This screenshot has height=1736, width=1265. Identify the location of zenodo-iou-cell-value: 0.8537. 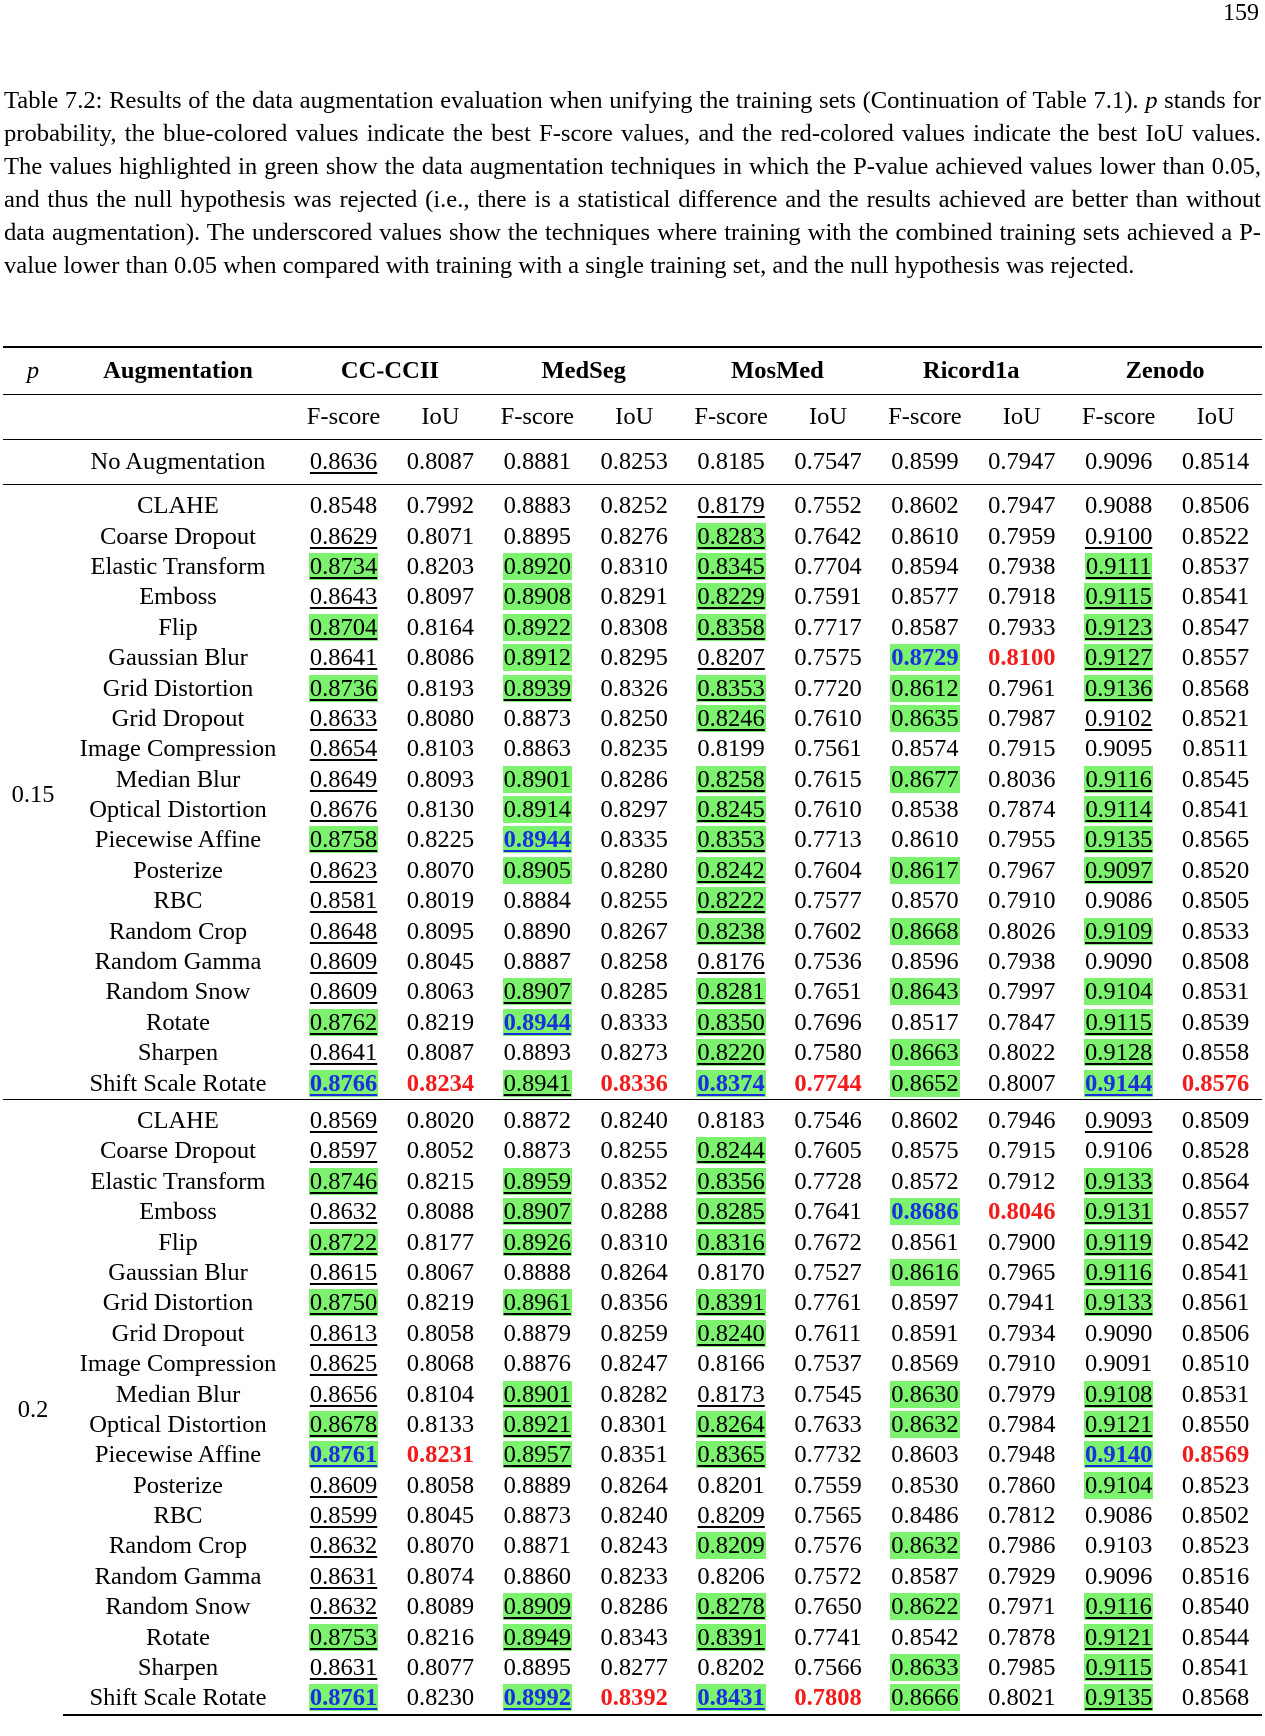
(1215, 566).